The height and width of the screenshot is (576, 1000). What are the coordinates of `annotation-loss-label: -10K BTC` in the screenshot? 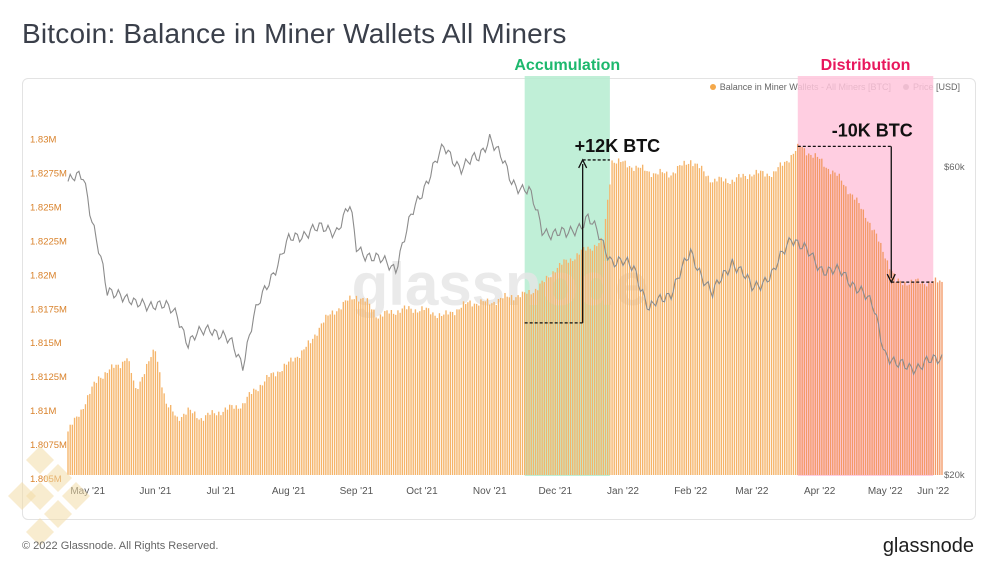 It's located at (872, 130).